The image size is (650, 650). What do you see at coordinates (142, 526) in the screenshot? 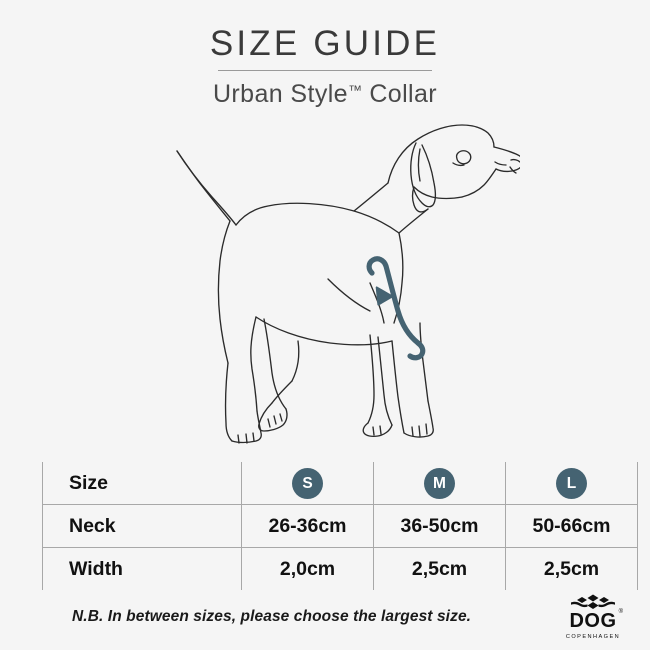
I see `row-label-neck: Neck` at bounding box center [142, 526].